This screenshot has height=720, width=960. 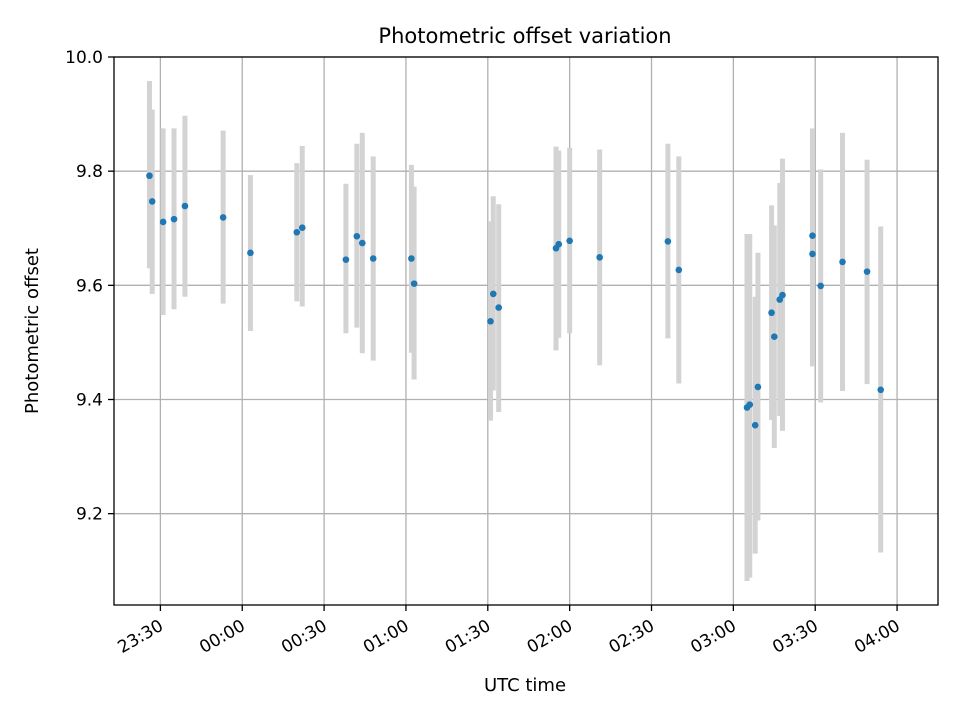 What do you see at coordinates (524, 36) in the screenshot?
I see `chart-title: Photometric offset variation` at bounding box center [524, 36].